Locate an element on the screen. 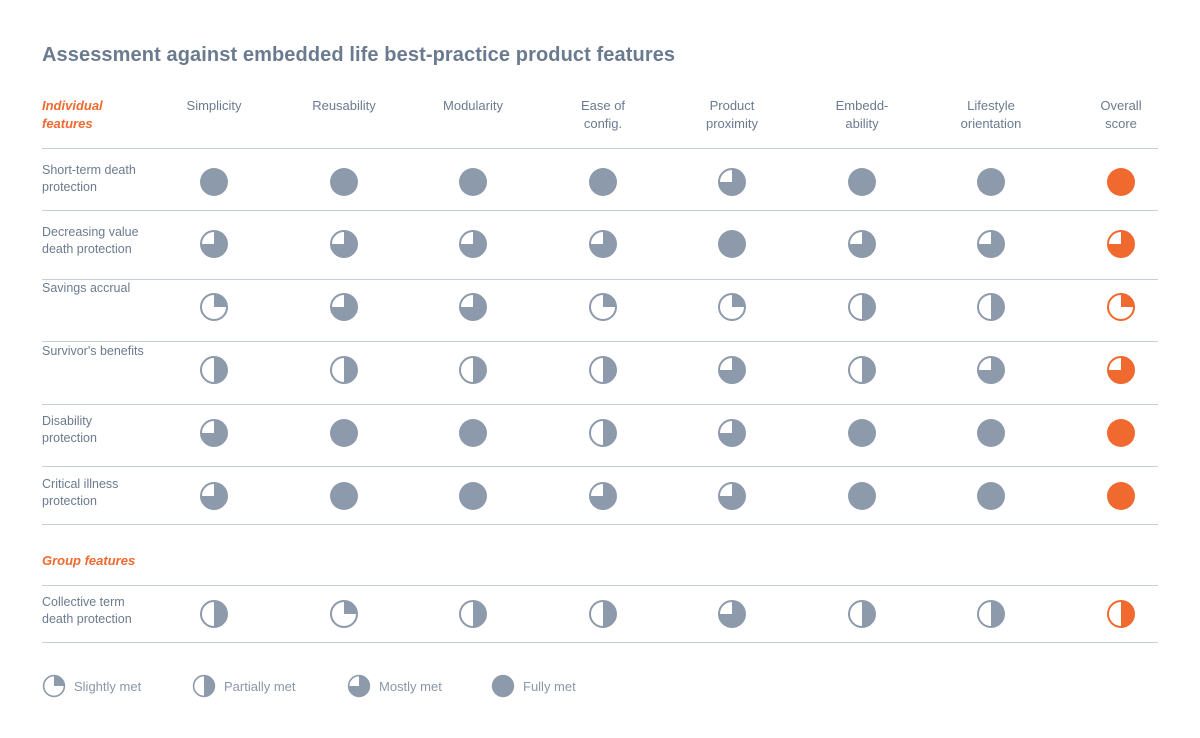 This screenshot has height=738, width=1200. row-label: Disability protection is located at coordinates (112, 430).